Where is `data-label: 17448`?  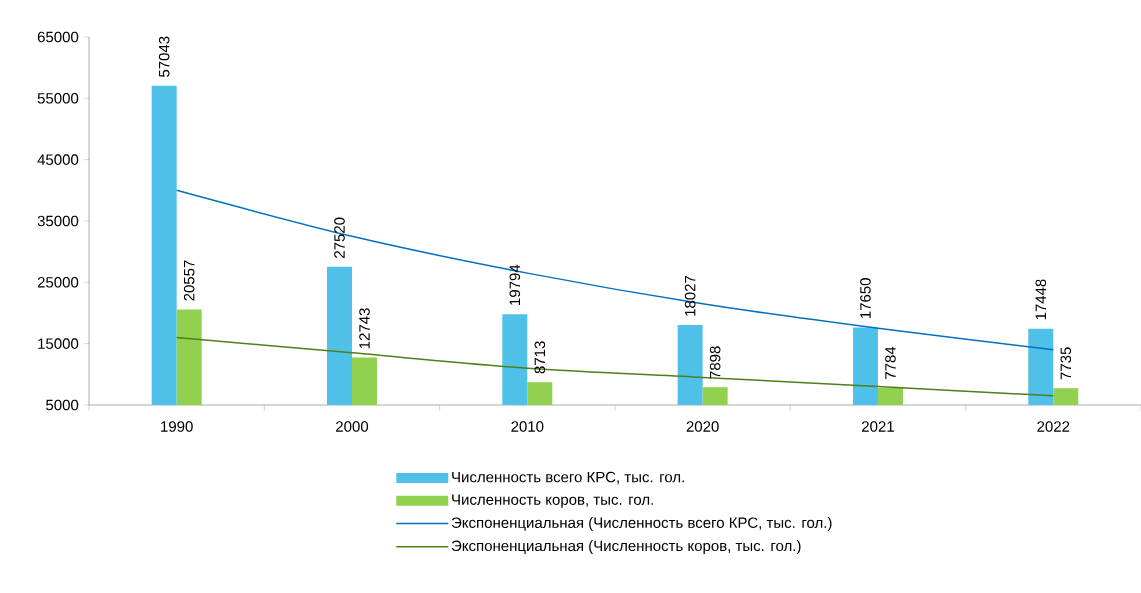
data-label: 17448 is located at coordinates (1041, 299).